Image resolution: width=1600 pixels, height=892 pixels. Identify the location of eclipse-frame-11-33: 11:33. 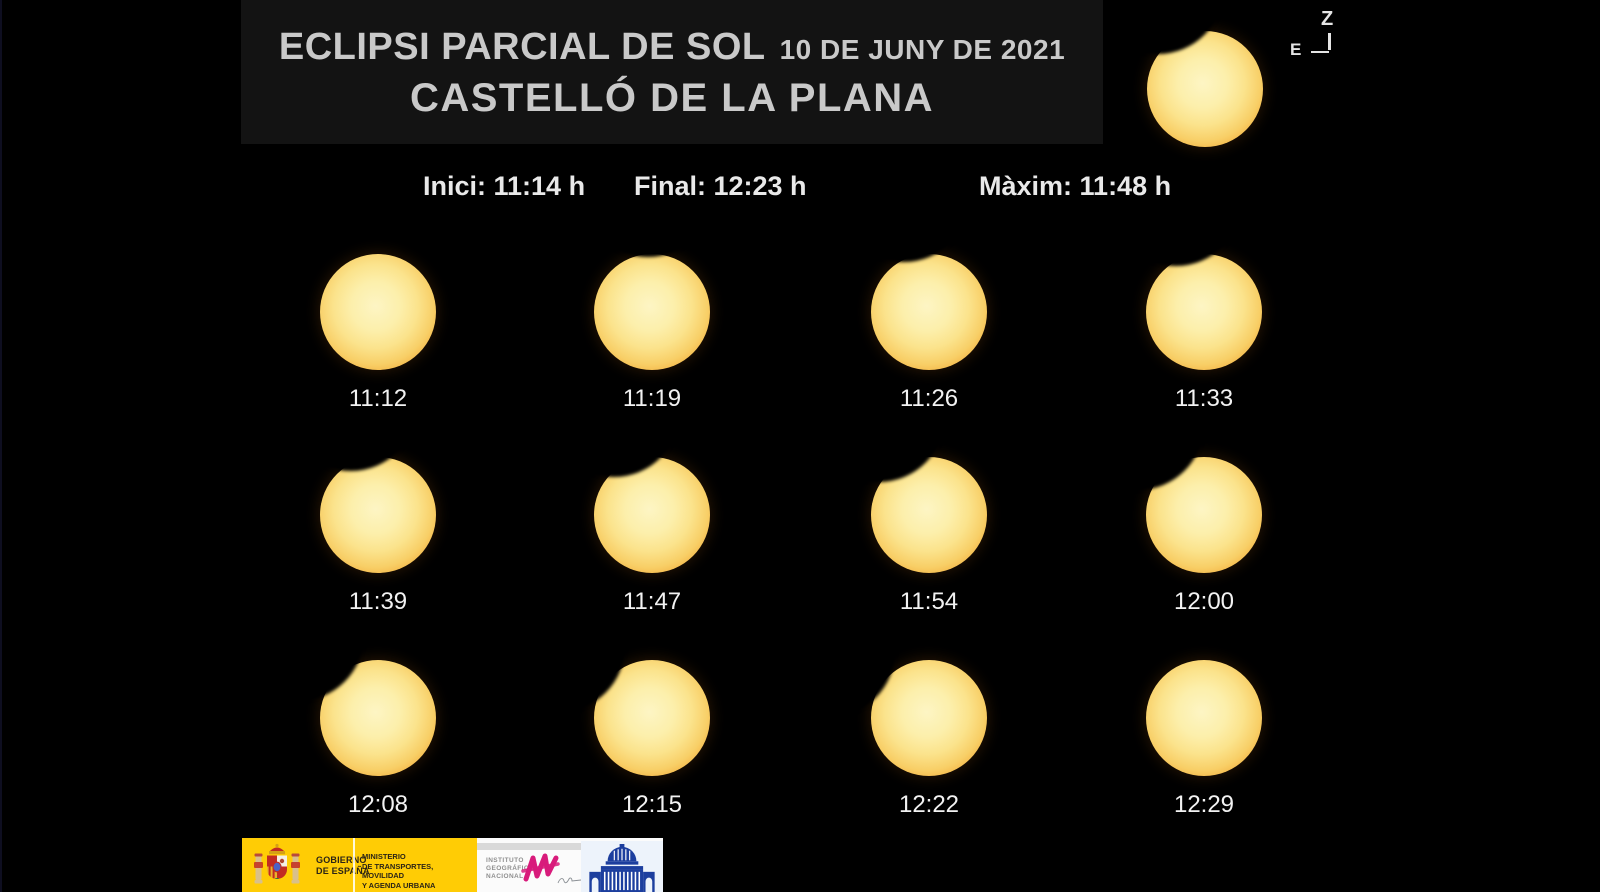
(1204, 323).